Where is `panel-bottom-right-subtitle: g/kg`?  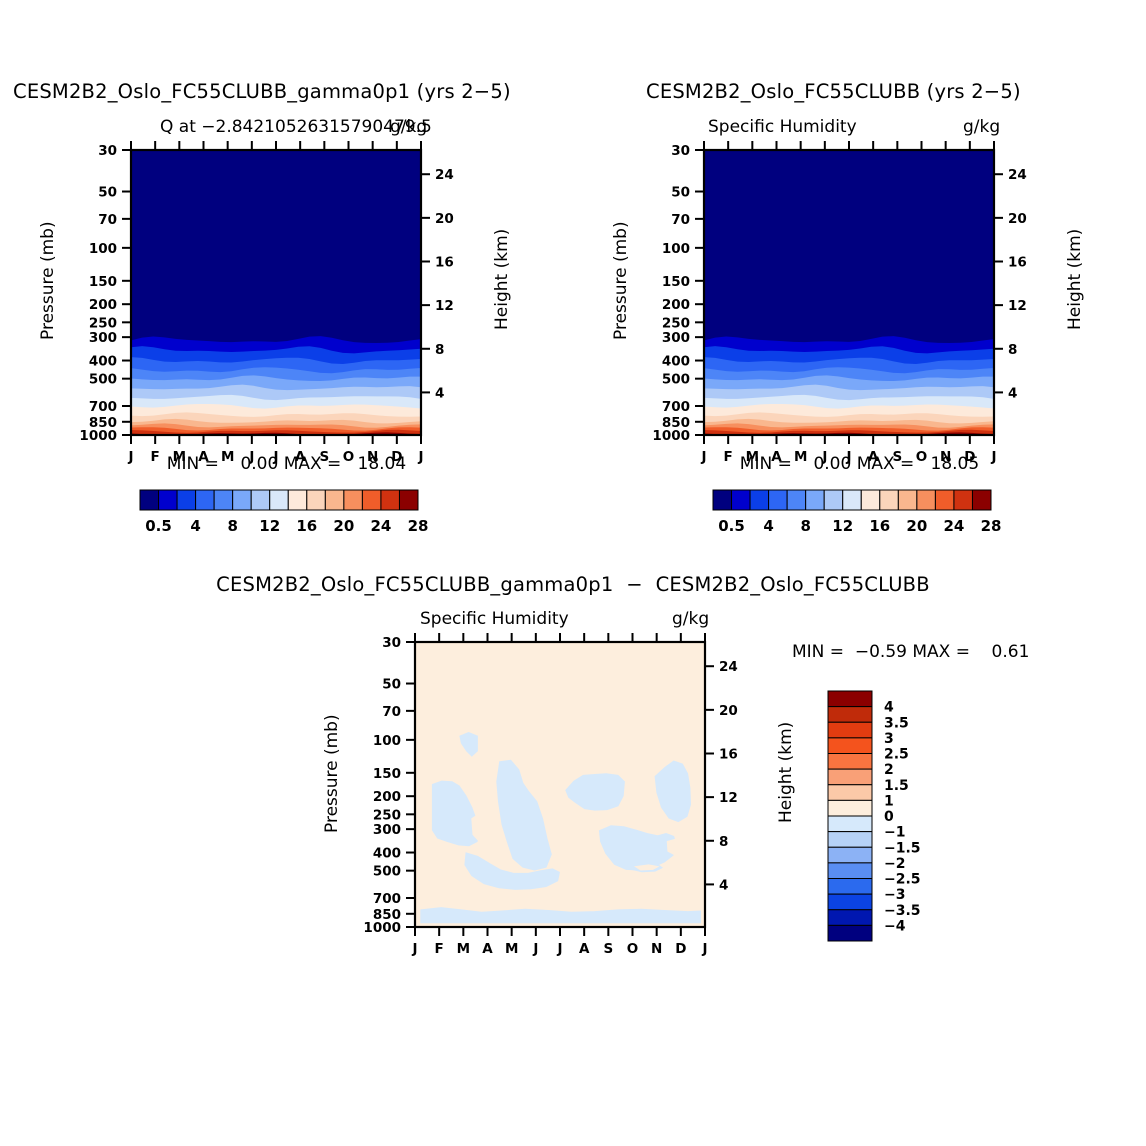
panel-bottom-right-subtitle: g/kg is located at coordinates (691, 619).